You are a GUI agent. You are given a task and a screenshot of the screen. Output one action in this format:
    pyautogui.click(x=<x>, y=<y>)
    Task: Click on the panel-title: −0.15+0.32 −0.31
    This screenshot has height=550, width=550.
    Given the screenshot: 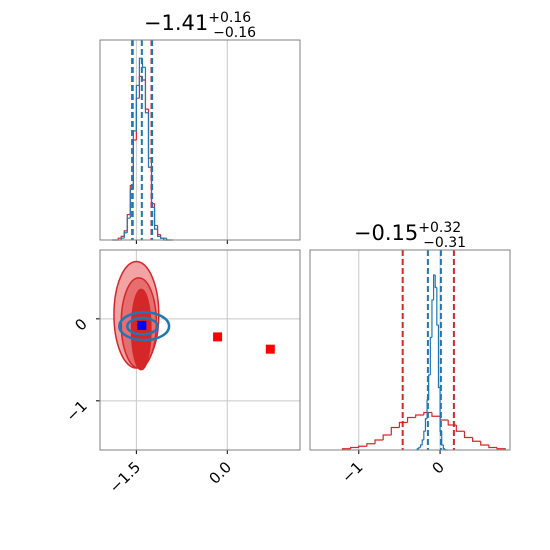 What is the action you would take?
    pyautogui.click(x=410, y=235)
    